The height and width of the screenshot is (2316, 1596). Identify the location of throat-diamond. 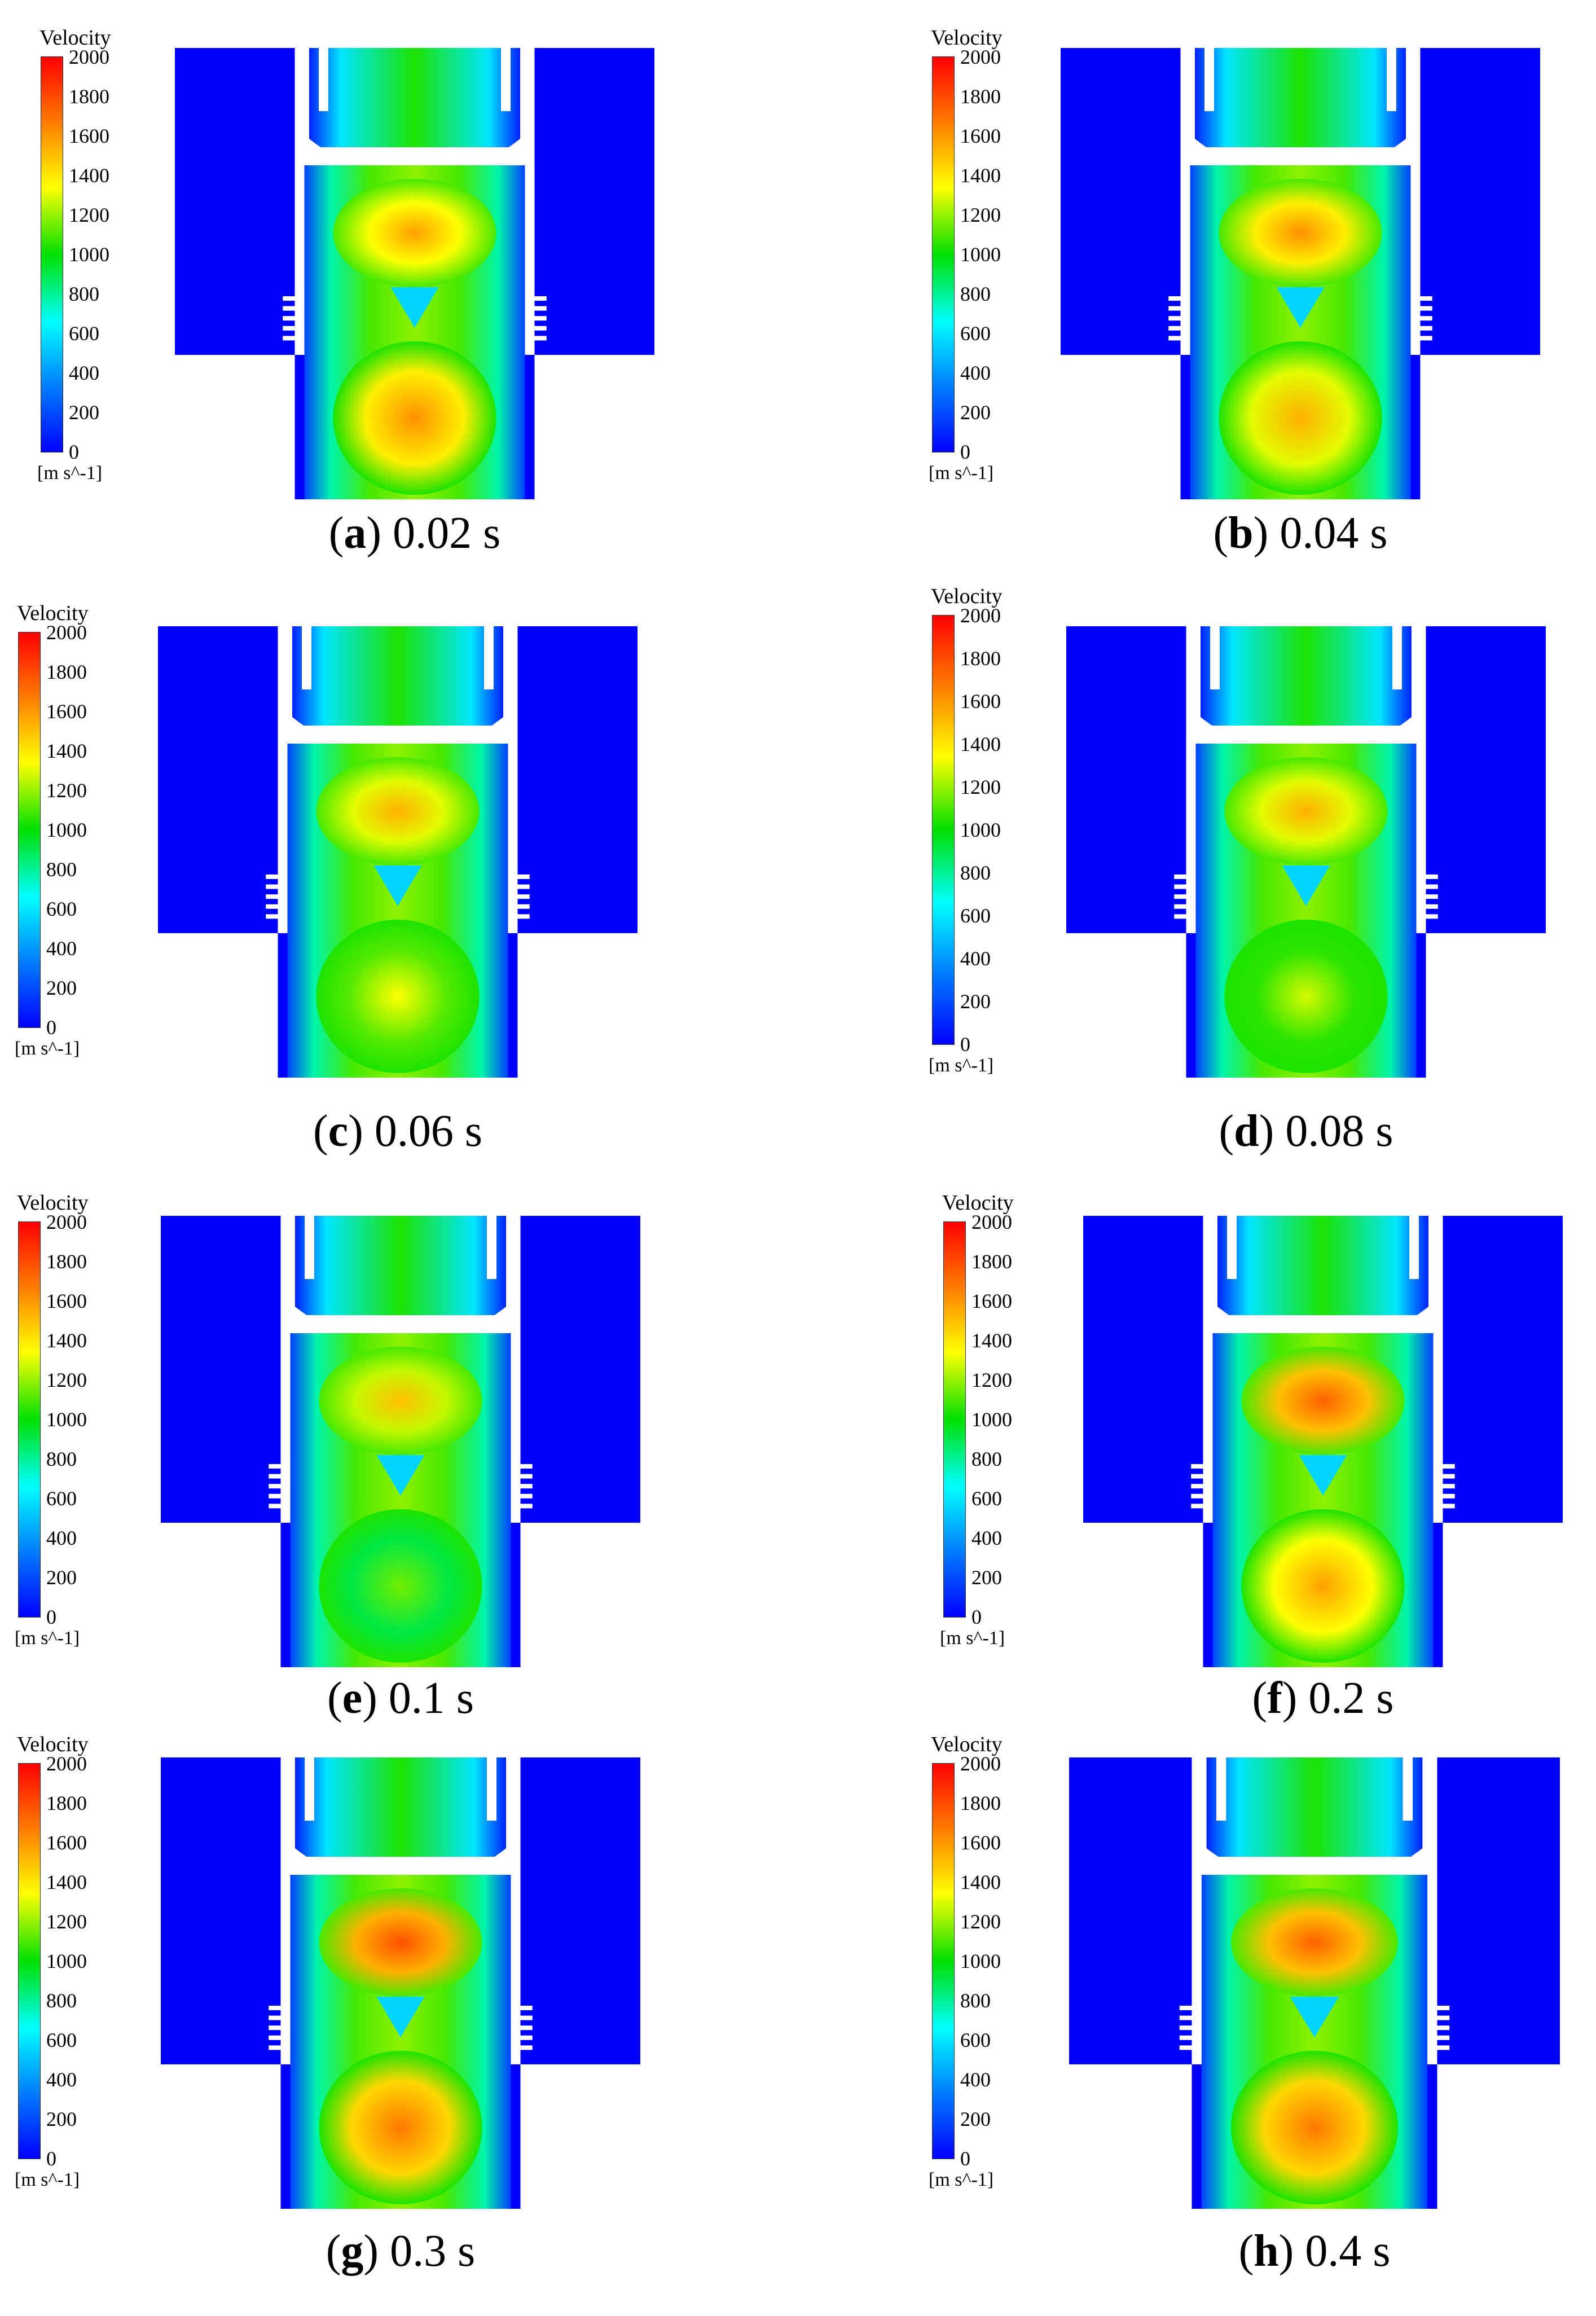
(397, 885).